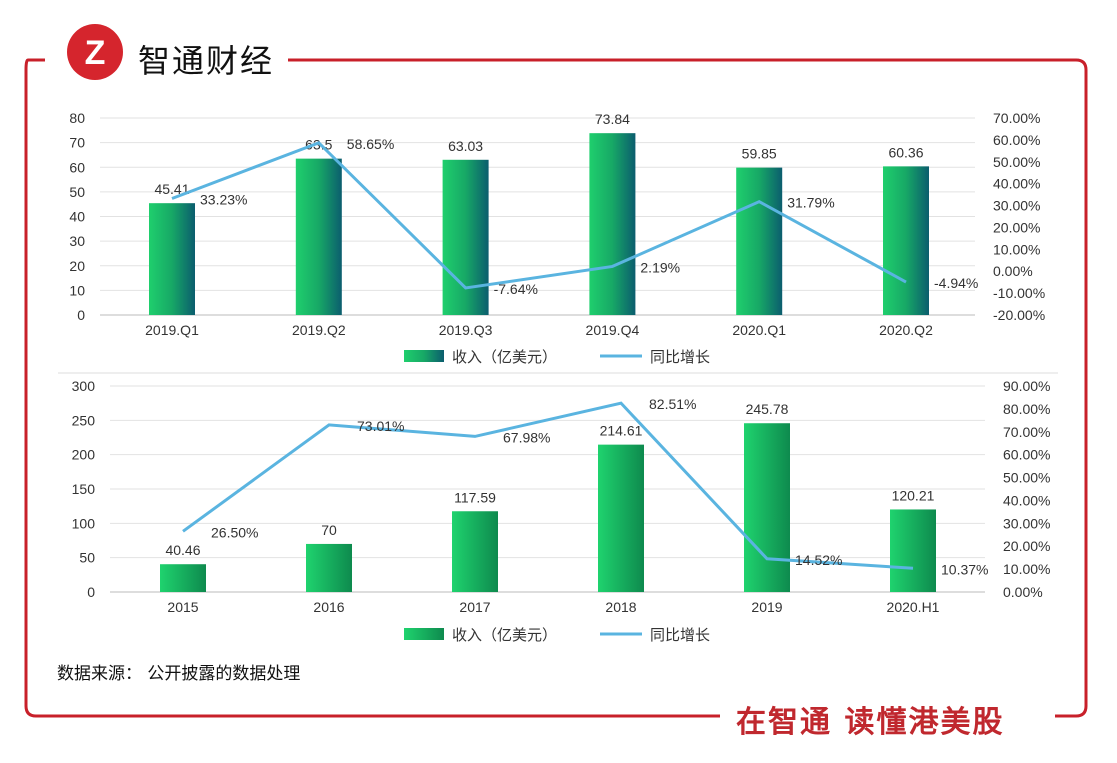 The image size is (1117, 763). What do you see at coordinates (913, 607) in the screenshot?
I see `x-tick-label: 2020.H1` at bounding box center [913, 607].